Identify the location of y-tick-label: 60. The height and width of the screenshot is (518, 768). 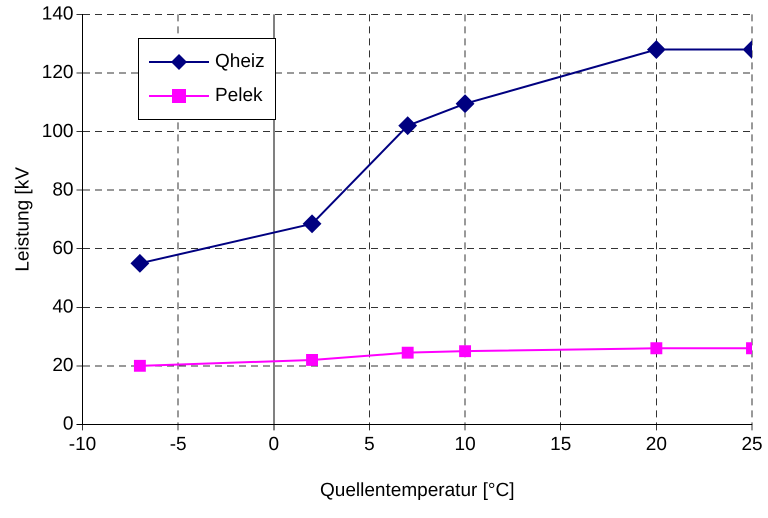
(63, 248).